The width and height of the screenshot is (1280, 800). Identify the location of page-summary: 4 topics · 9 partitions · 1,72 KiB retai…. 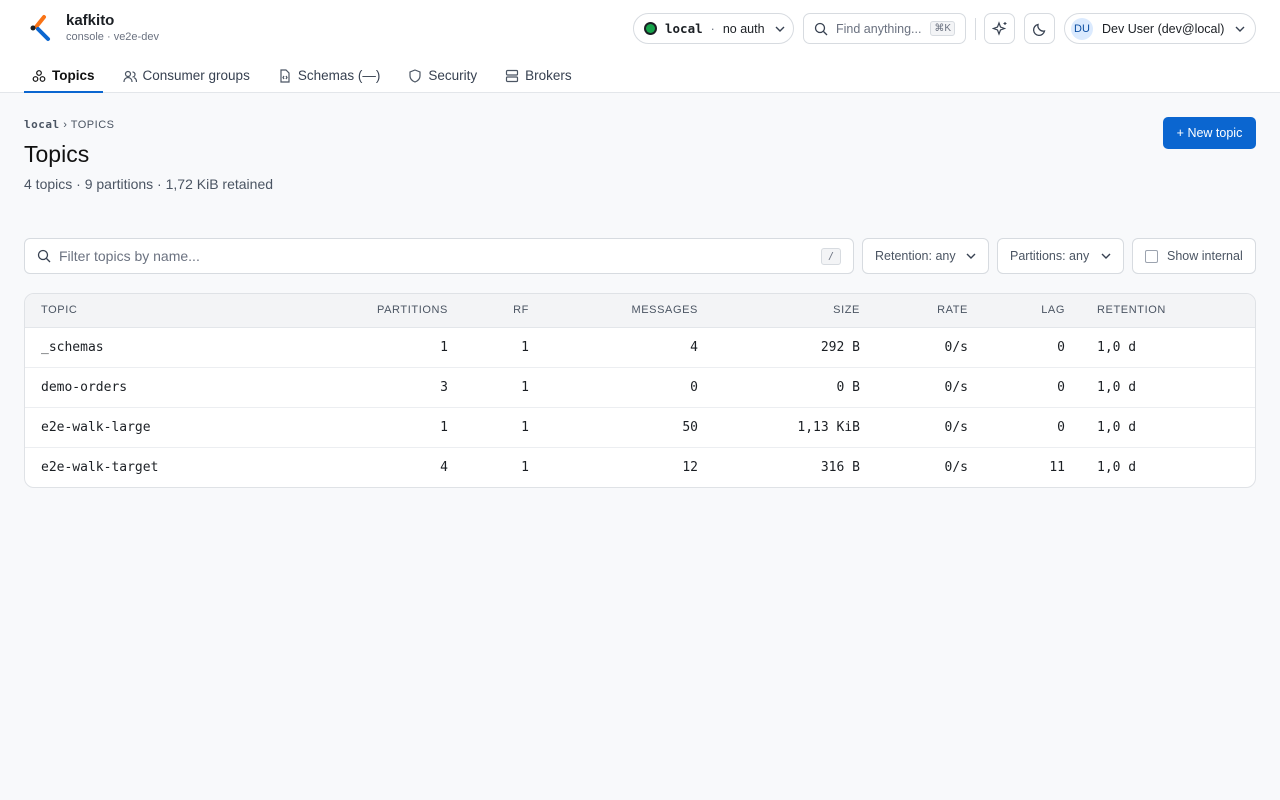
(149, 184).